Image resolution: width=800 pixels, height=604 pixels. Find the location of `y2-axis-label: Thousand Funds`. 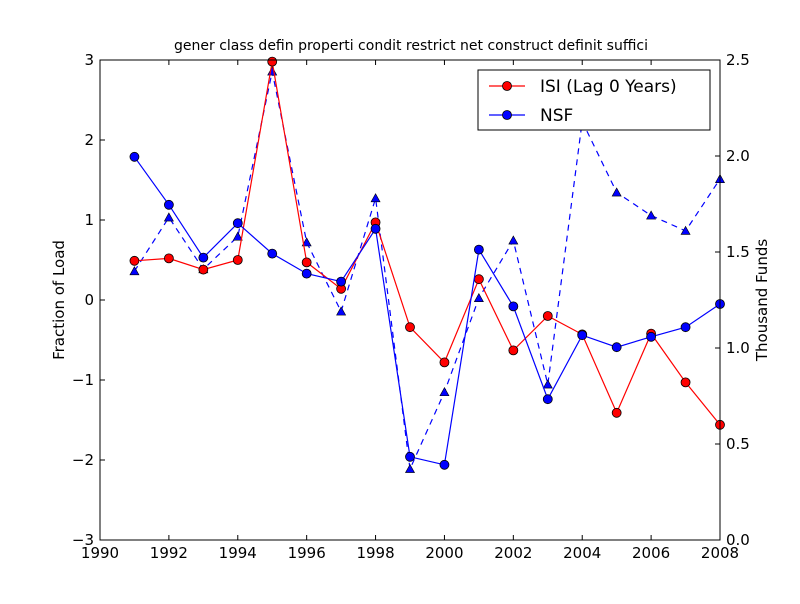

y2-axis-label: Thousand Funds is located at coordinates (762, 300).